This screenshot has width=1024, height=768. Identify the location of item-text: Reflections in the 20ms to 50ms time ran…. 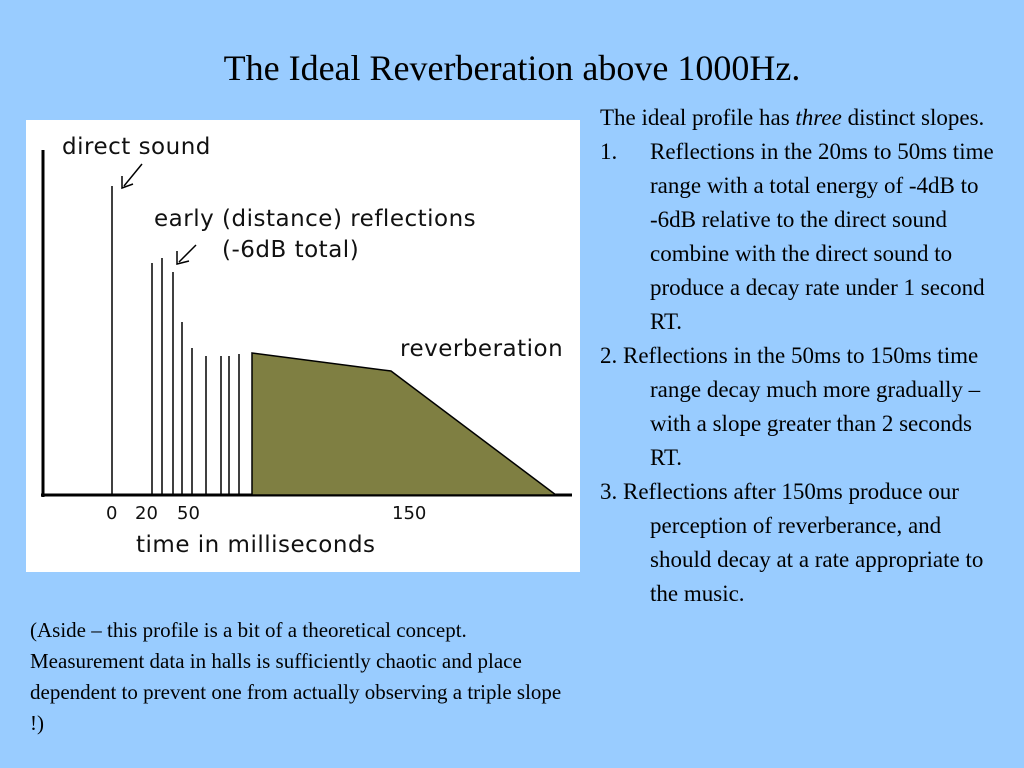
(822, 236).